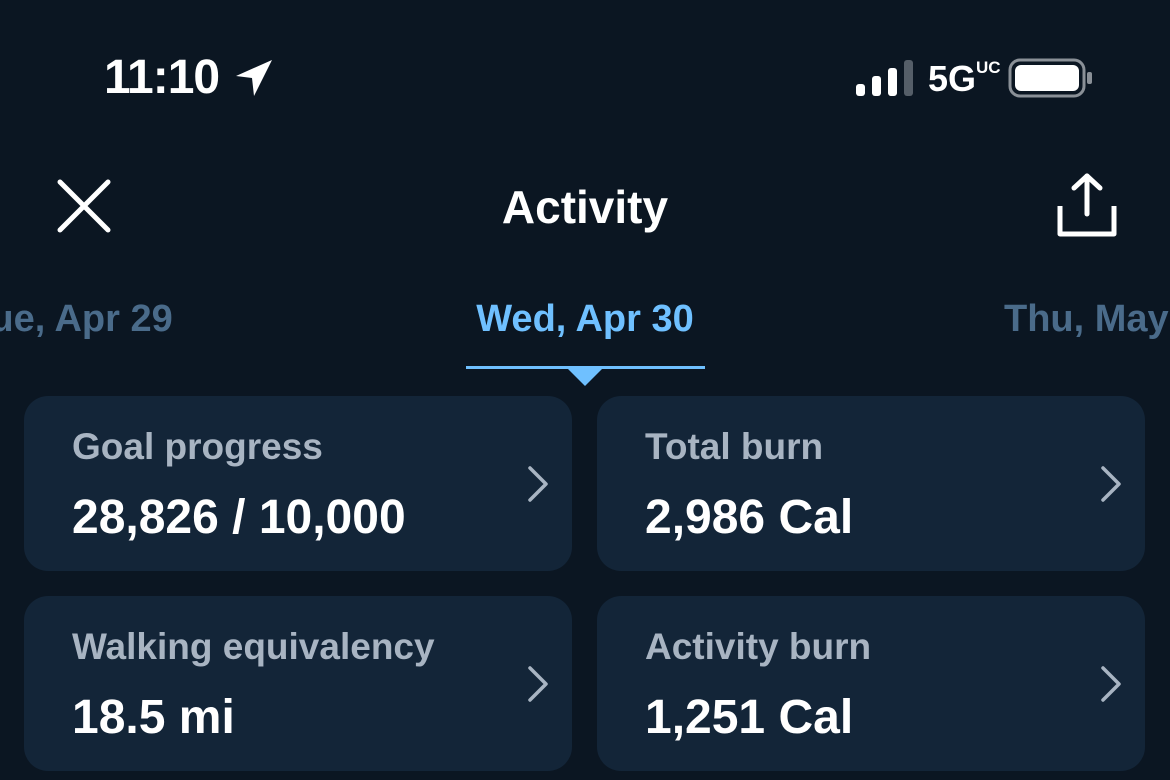 The height and width of the screenshot is (780, 1170). Describe the element at coordinates (84, 206) in the screenshot. I see `close-icon` at that location.